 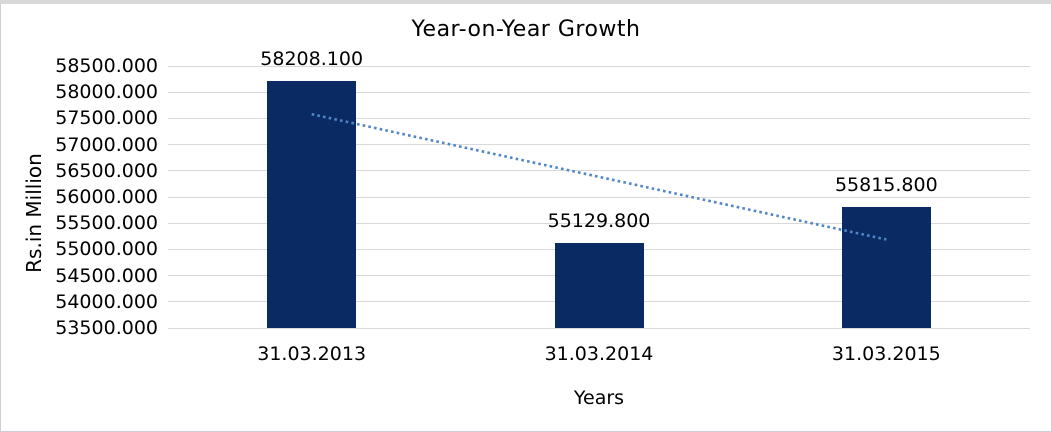 I want to click on y-axis-tick-label: 57000.000, so click(x=106, y=144).